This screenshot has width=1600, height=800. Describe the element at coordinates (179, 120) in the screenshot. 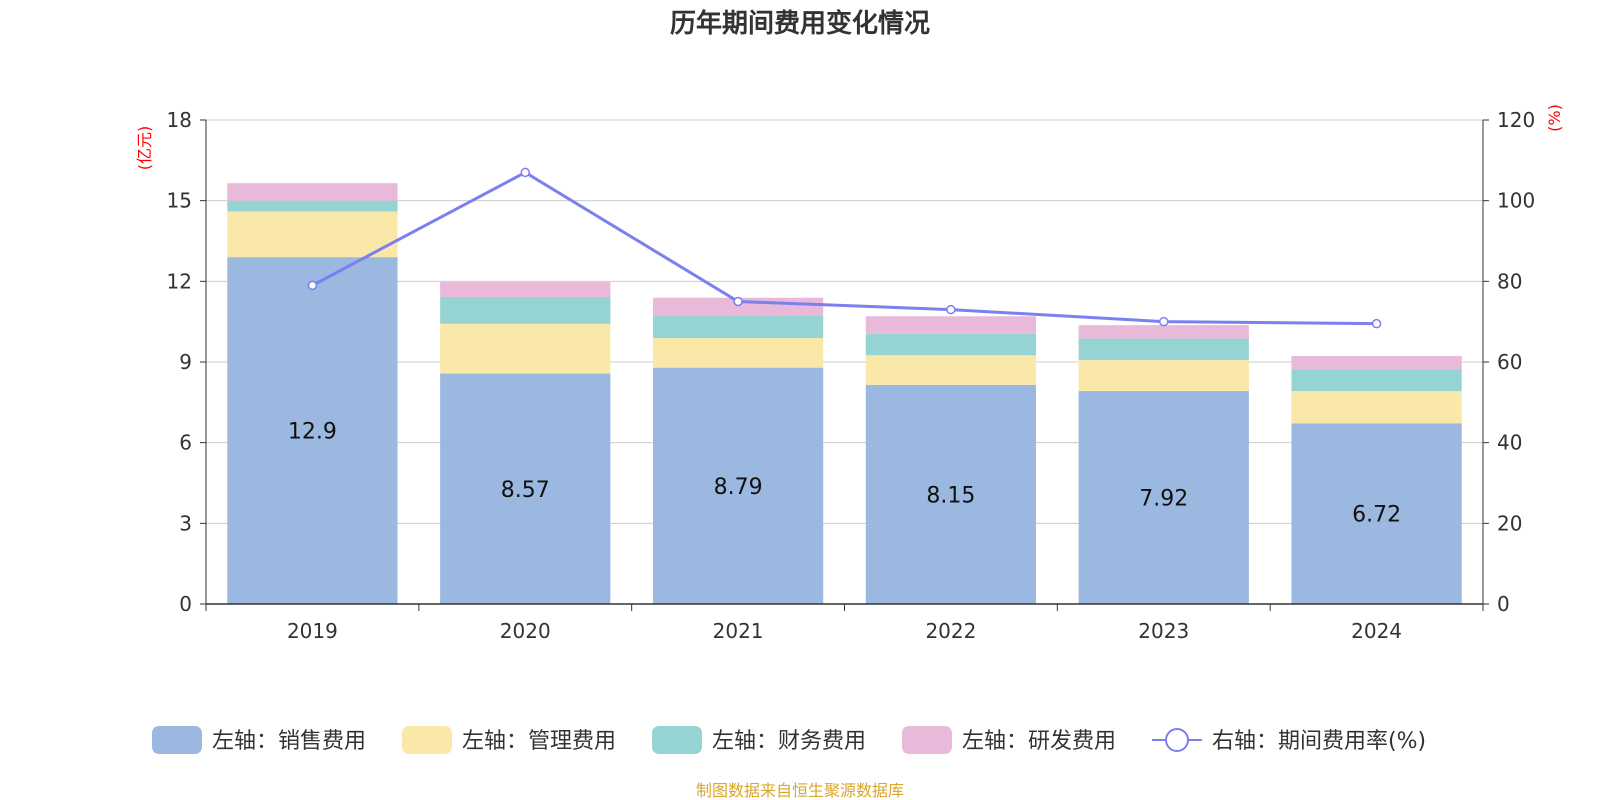

I see `left-tick-label: 18` at that location.